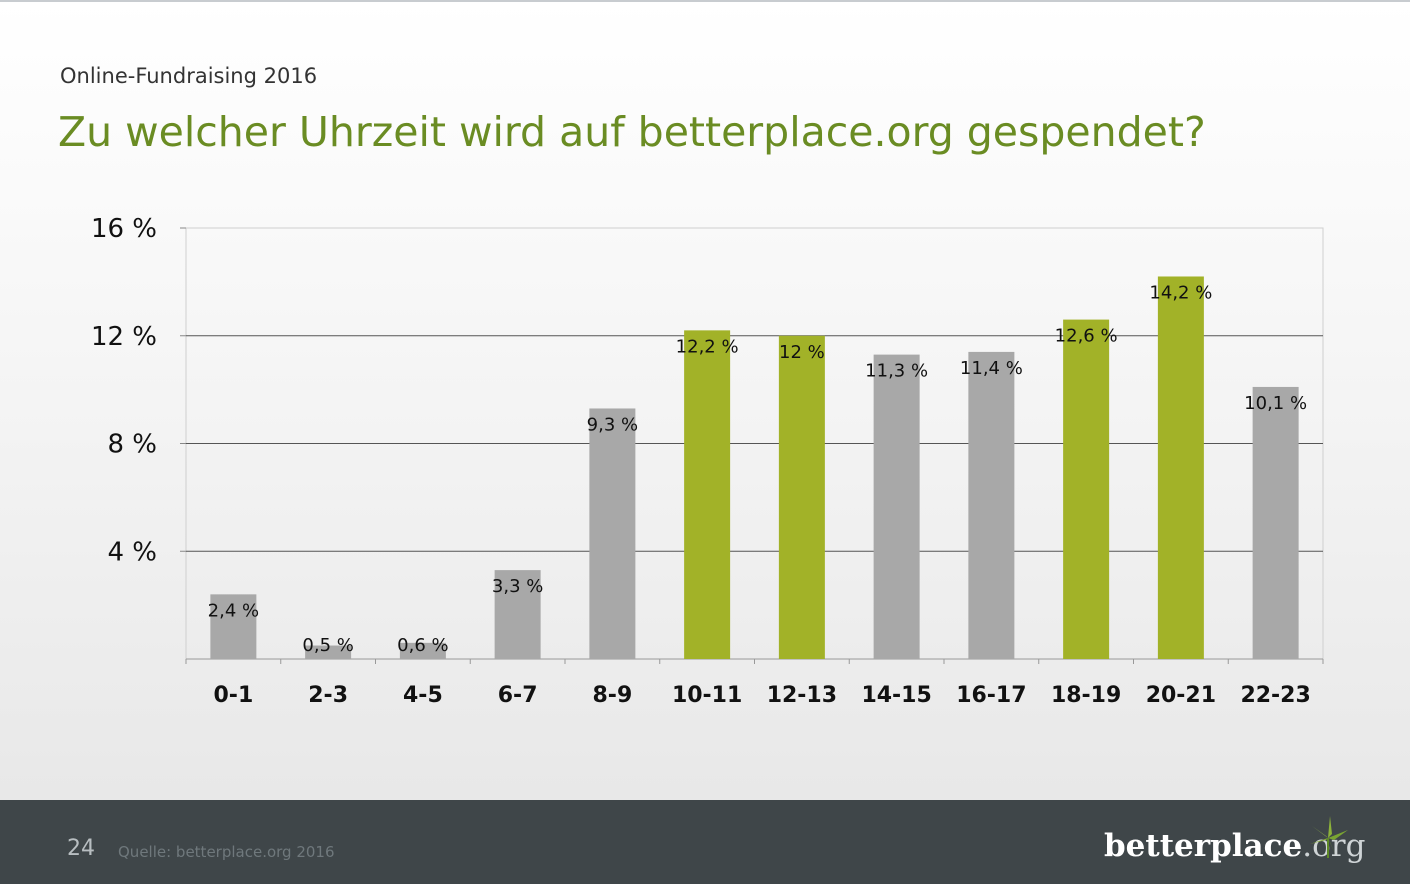  What do you see at coordinates (707, 346) in the screenshot?
I see `data-label: 12,2 %` at bounding box center [707, 346].